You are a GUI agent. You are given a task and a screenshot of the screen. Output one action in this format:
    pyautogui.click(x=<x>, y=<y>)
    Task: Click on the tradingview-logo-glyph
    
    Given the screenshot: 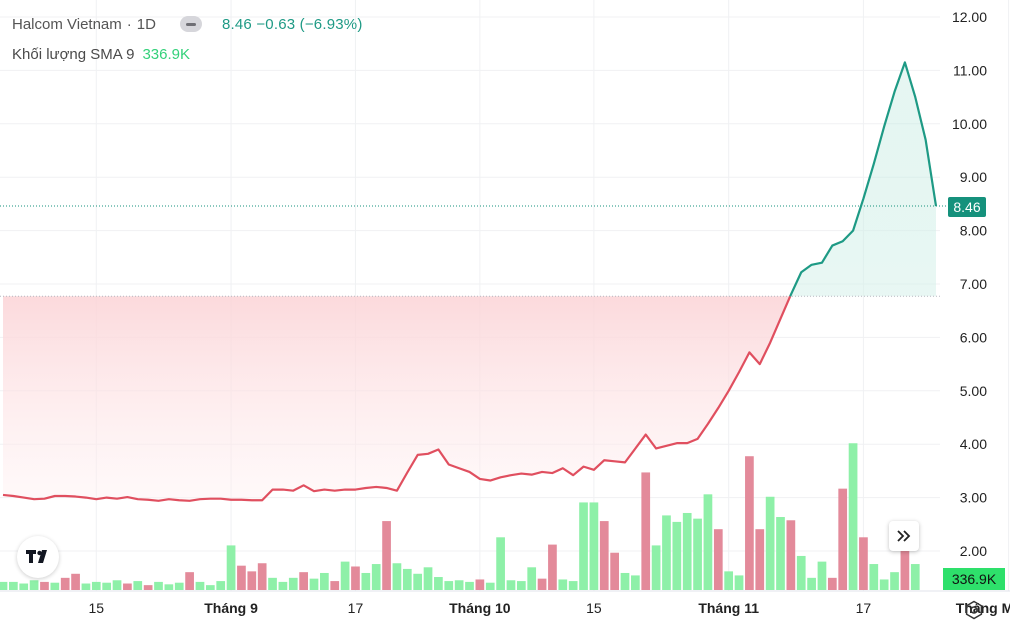 What is the action you would take?
    pyautogui.click(x=36, y=556)
    